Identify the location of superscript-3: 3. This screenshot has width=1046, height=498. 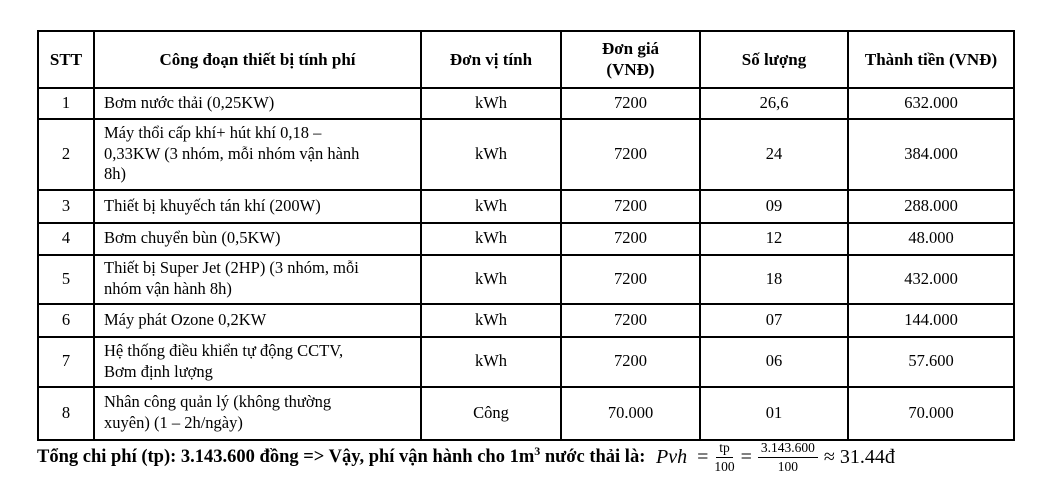
(537, 450).